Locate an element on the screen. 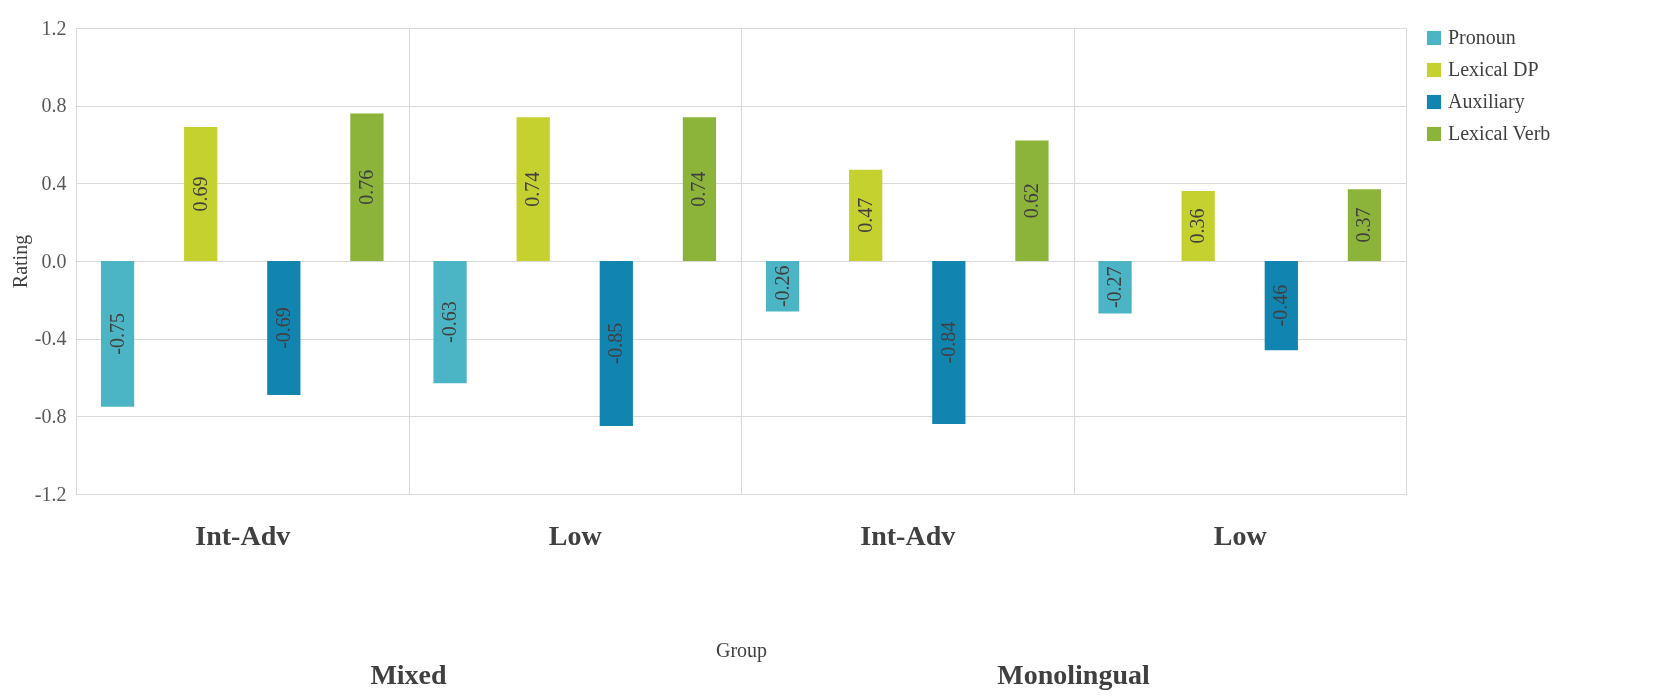 This screenshot has width=1654, height=696. data-label: -0.84 is located at coordinates (947, 342).